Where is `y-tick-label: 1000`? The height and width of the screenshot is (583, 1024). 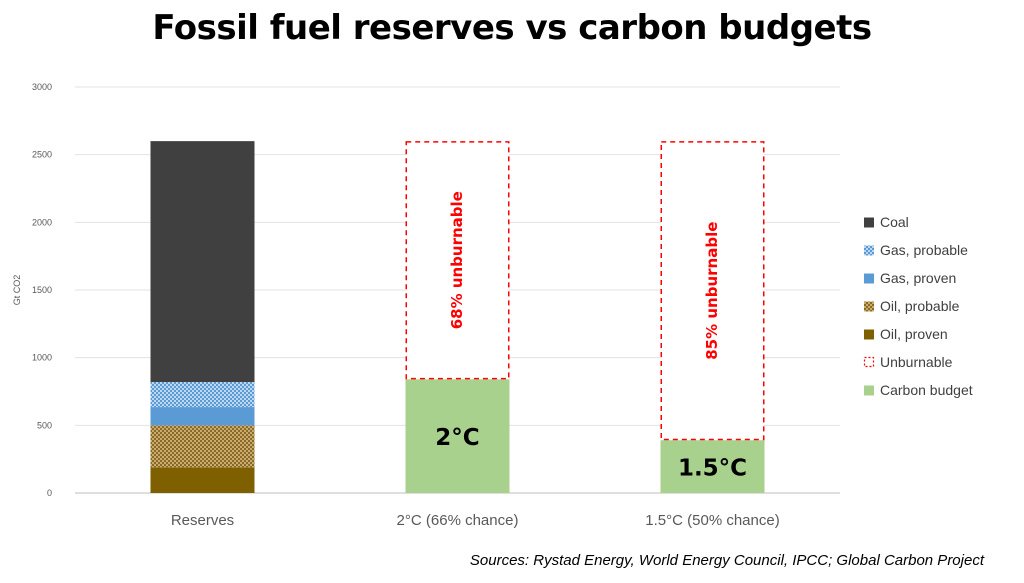
y-tick-label: 1000 is located at coordinates (42, 358).